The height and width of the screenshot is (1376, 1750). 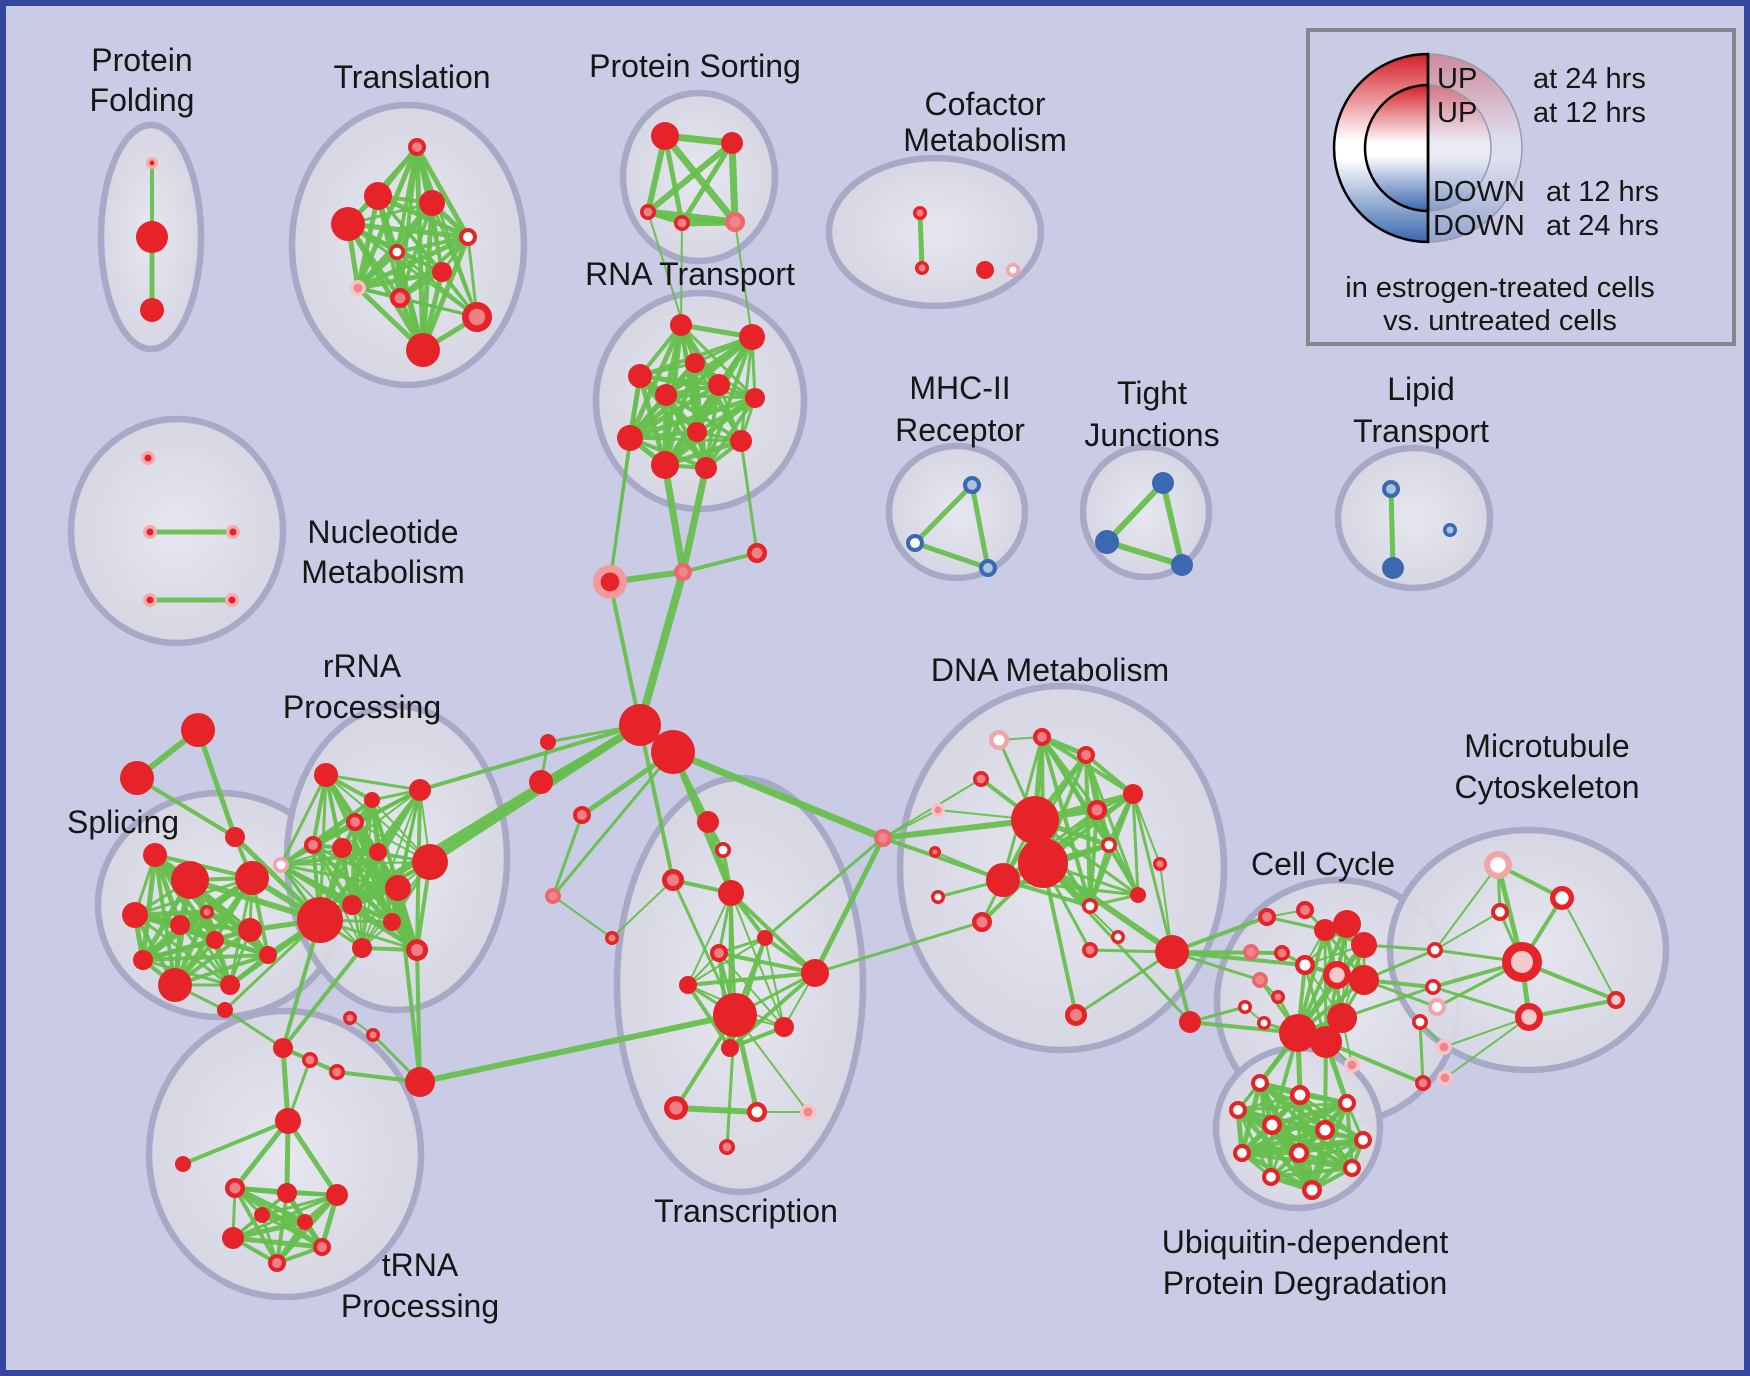 What do you see at coordinates (305, 1222) in the screenshot?
I see `node-tn9` at bounding box center [305, 1222].